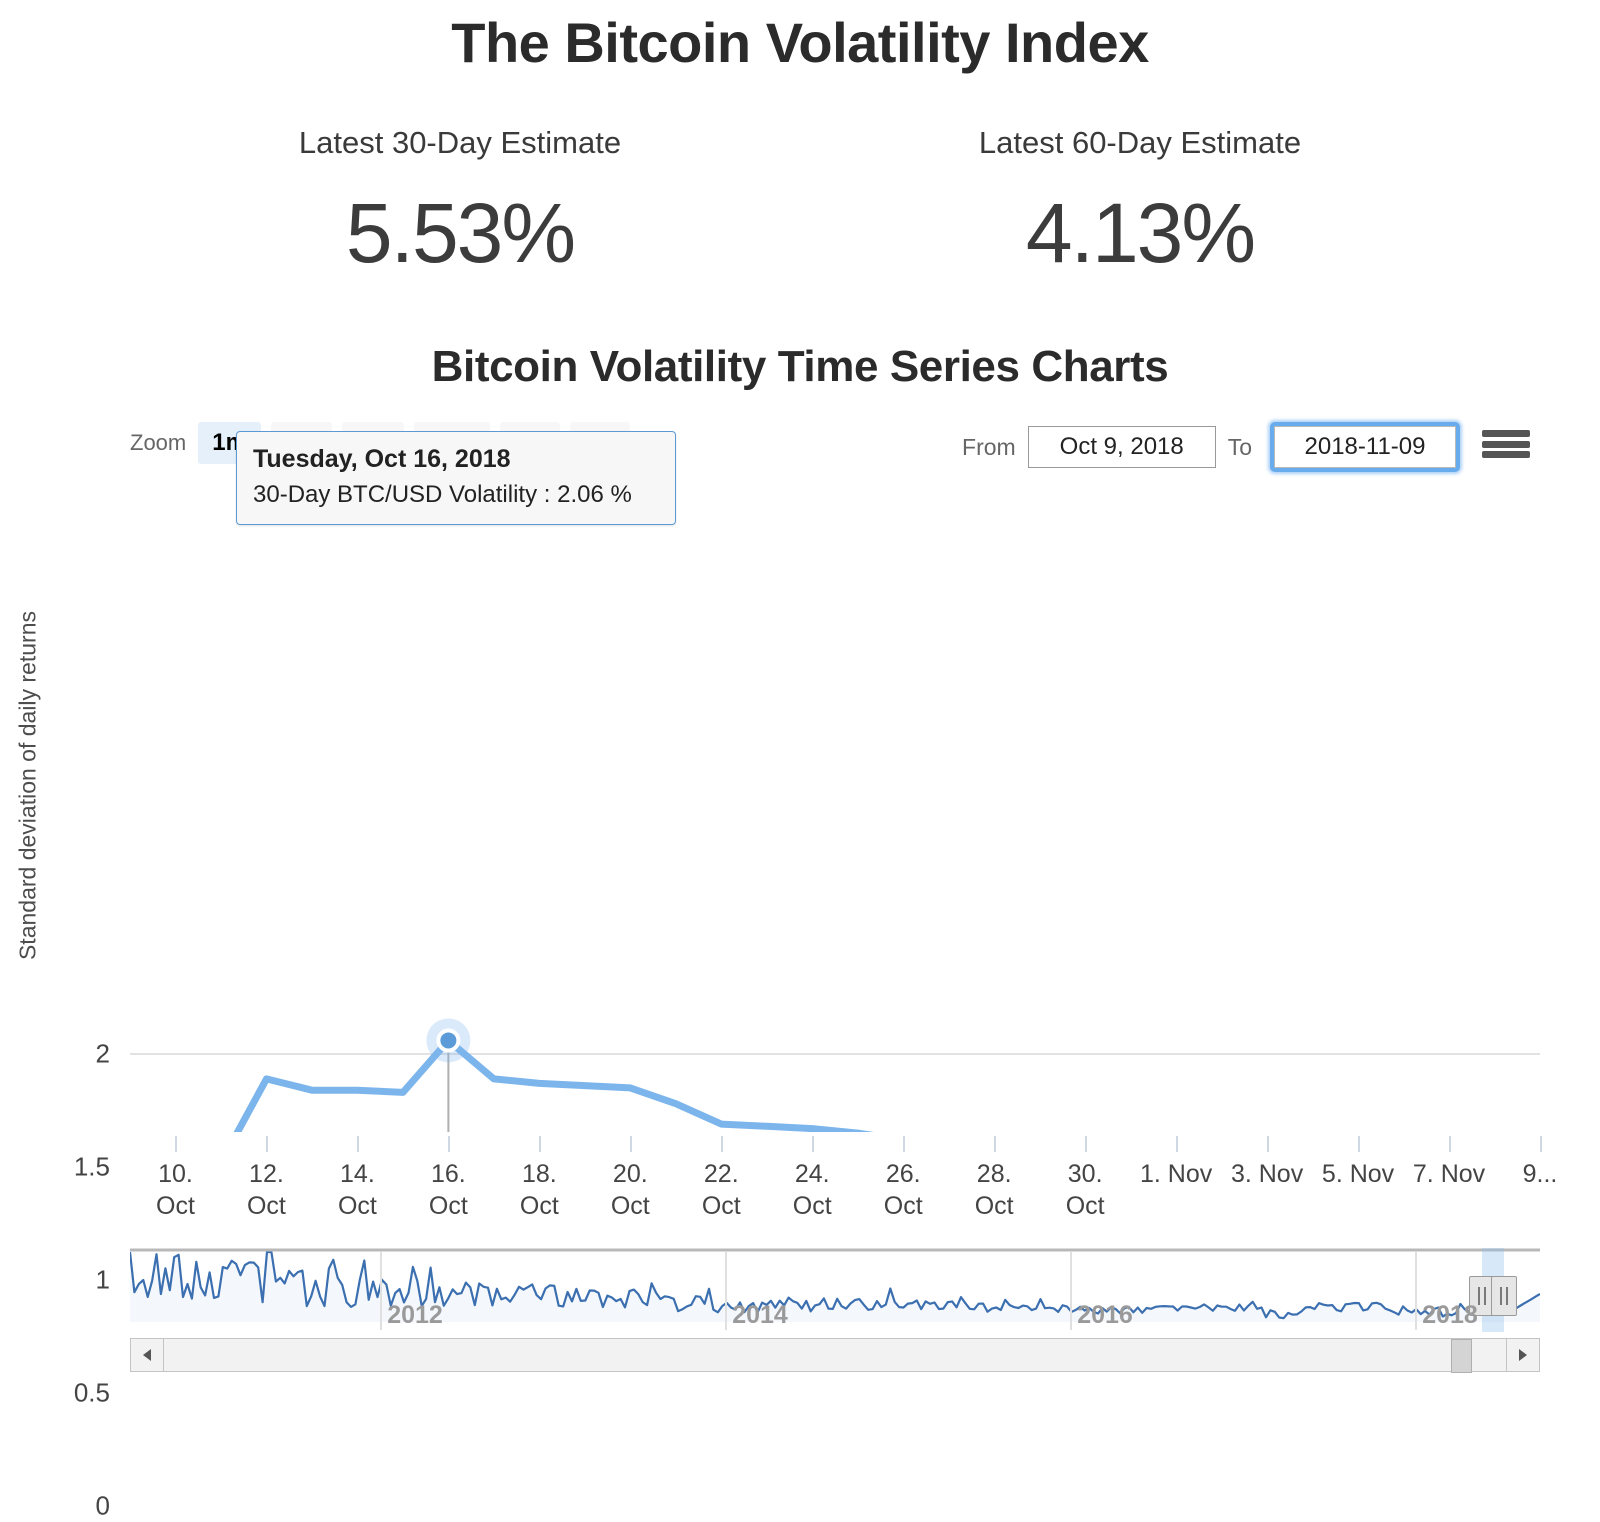  What do you see at coordinates (1504, 1296) in the screenshot?
I see `navigator-handle-right` at bounding box center [1504, 1296].